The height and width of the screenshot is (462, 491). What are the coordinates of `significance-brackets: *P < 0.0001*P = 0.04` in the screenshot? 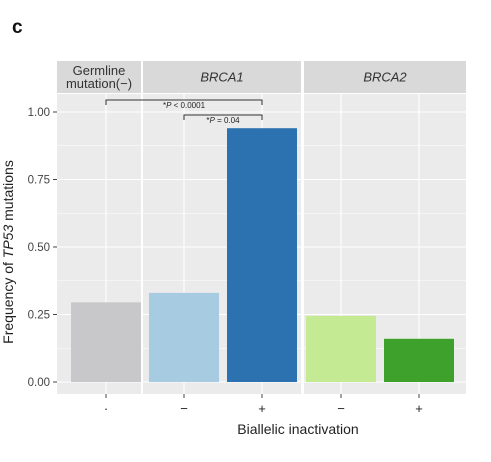 It's located at (184, 112).